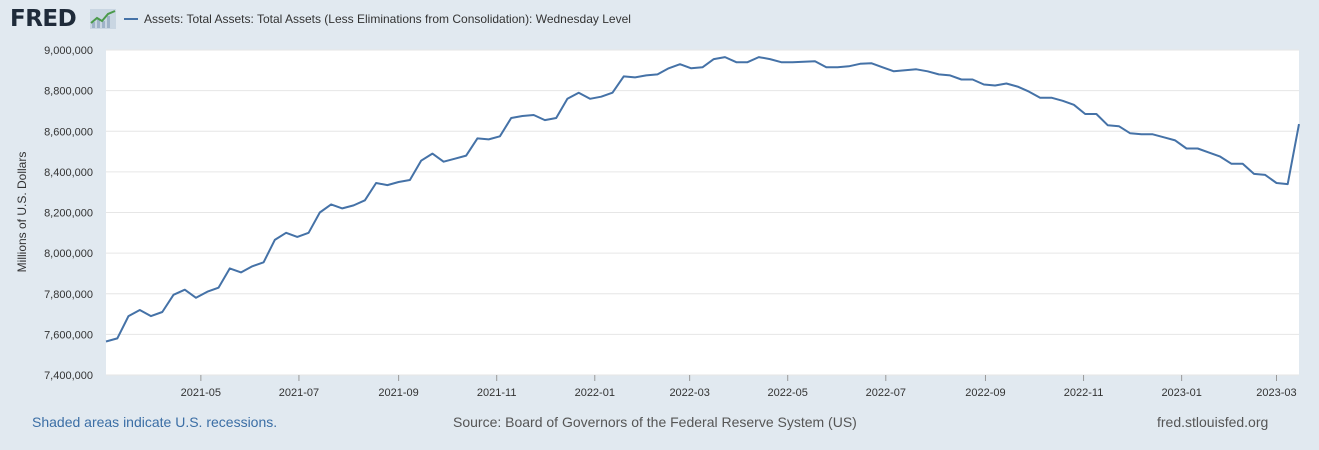 The width and height of the screenshot is (1319, 450). I want to click on fred-logo: FRED, so click(43, 19).